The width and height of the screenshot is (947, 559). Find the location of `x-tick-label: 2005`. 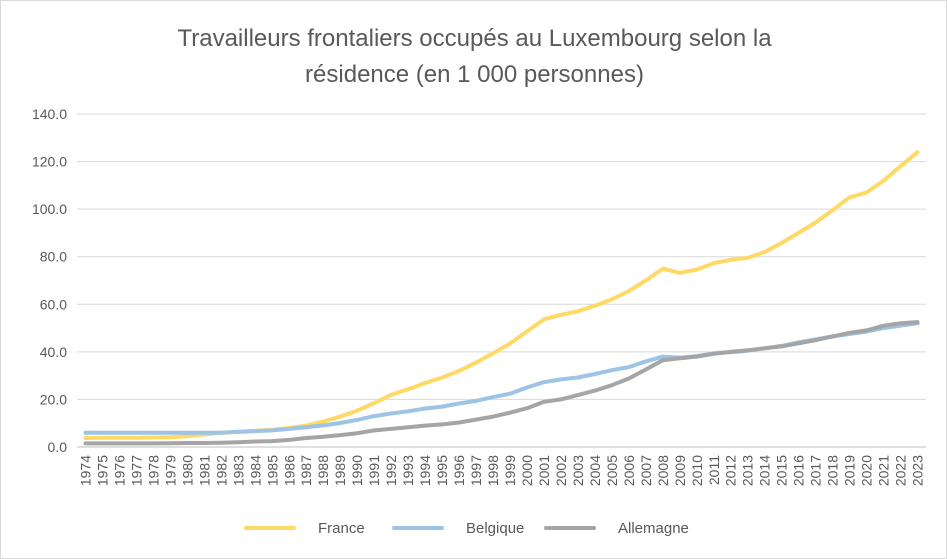

x-tick-label: 2005 is located at coordinates (612, 470).